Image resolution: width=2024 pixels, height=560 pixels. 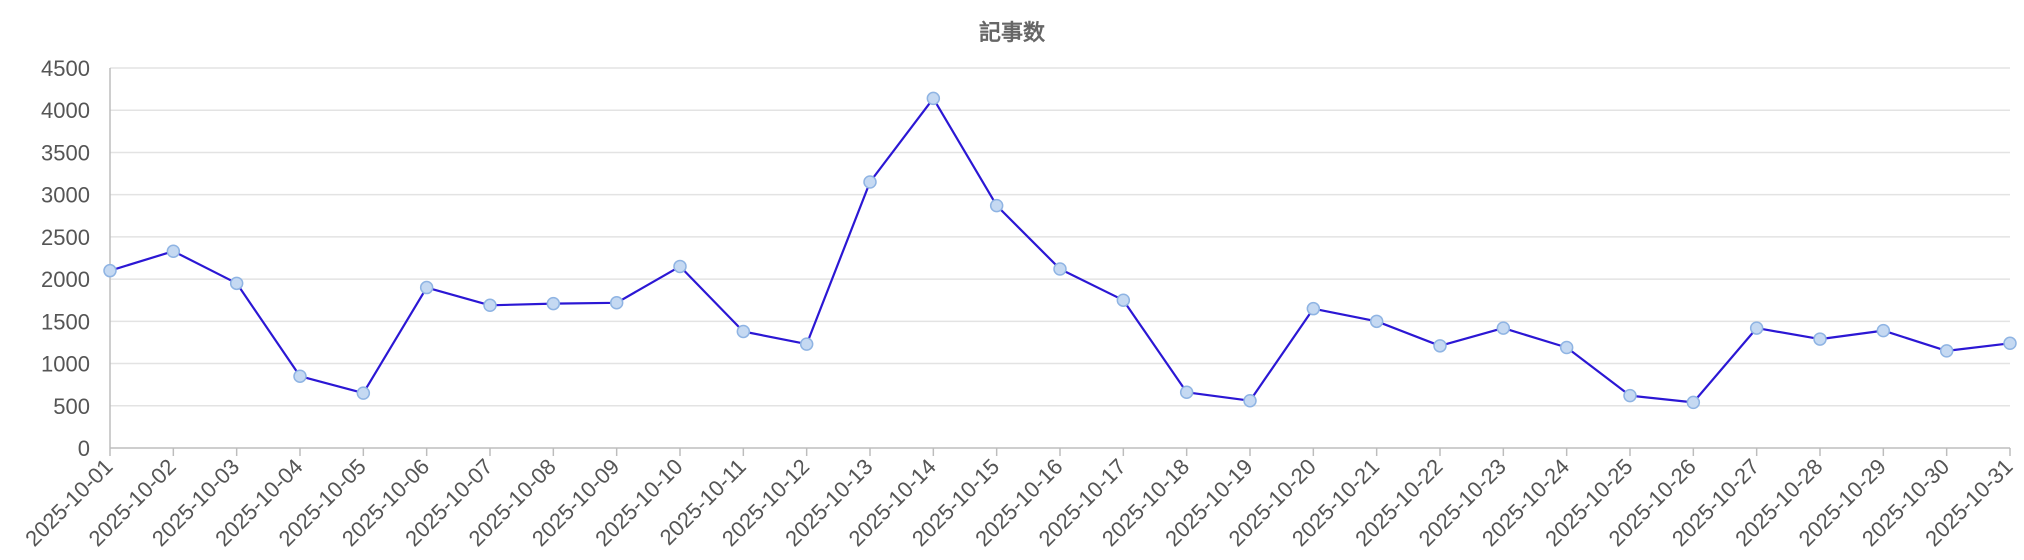 What do you see at coordinates (65, 364) in the screenshot?
I see `y-tick-label: 1000` at bounding box center [65, 364].